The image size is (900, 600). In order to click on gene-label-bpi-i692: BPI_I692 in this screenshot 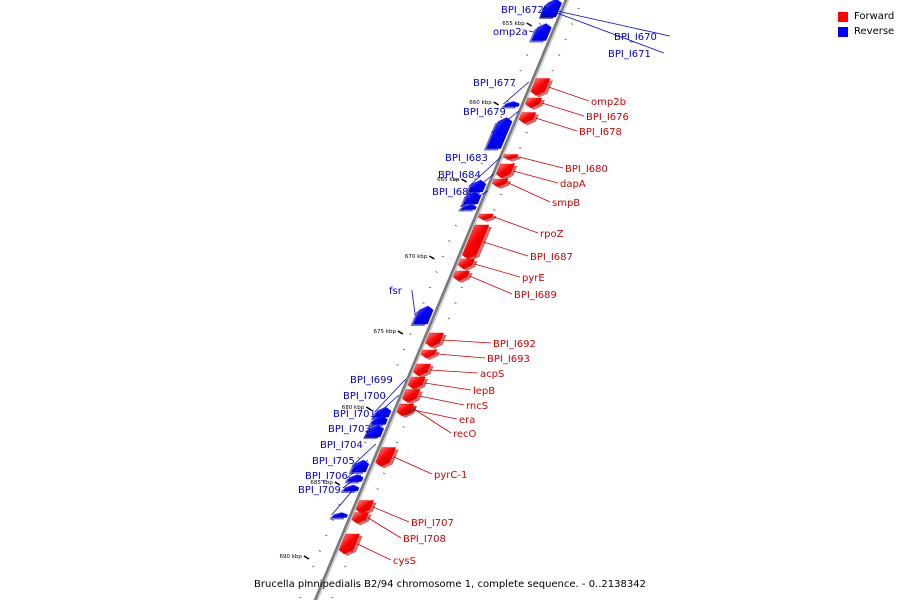, I will do `click(514, 344)`.